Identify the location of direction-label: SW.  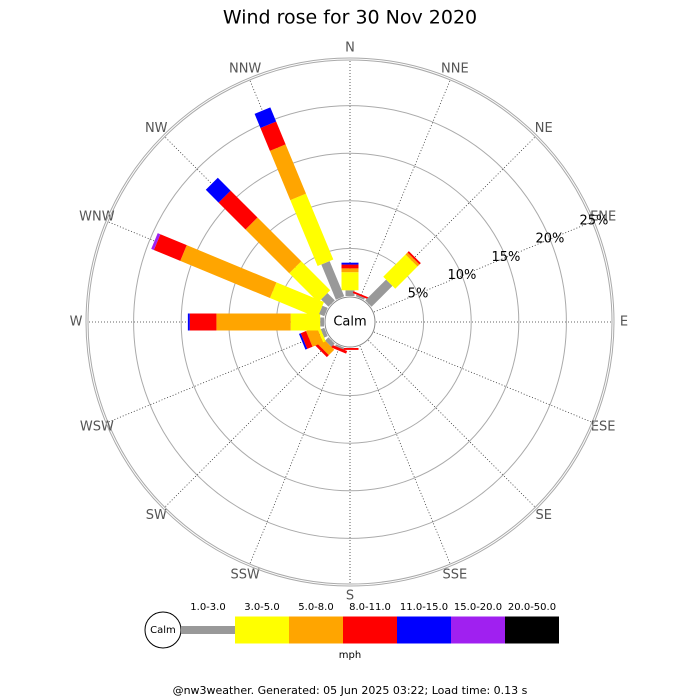
(156, 515).